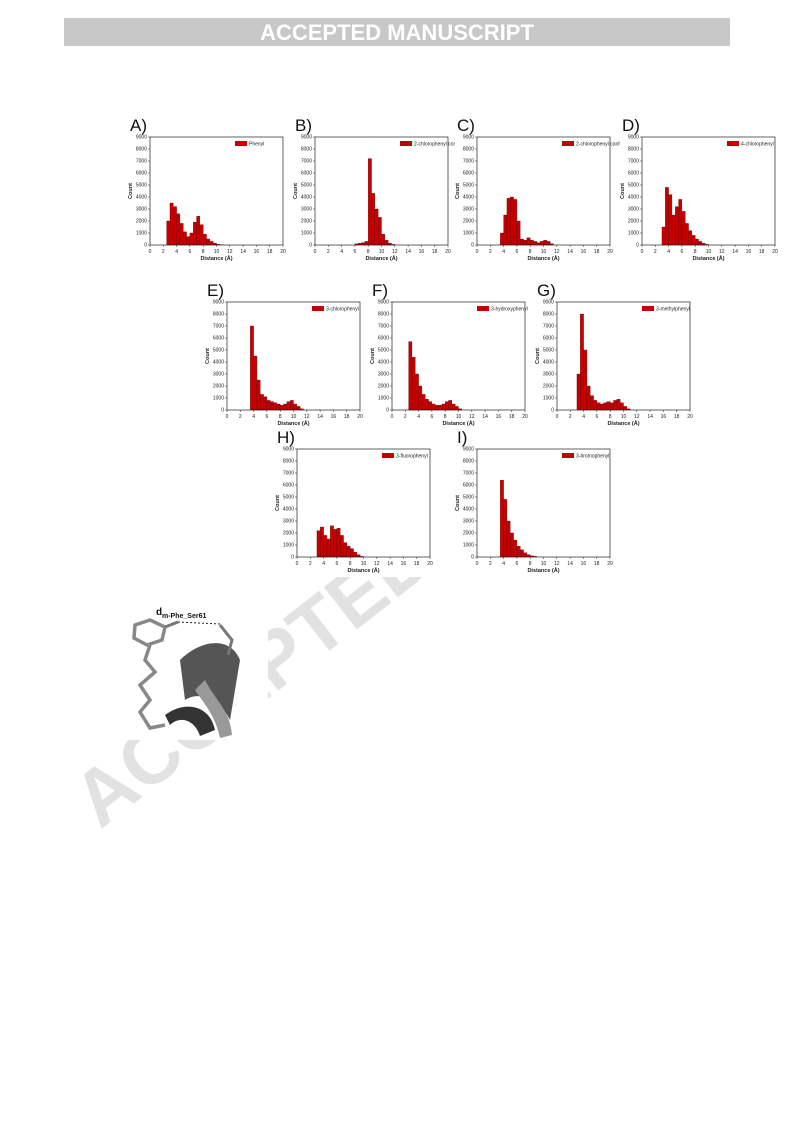  I want to click on x-tick-label: 16, so click(749, 252).